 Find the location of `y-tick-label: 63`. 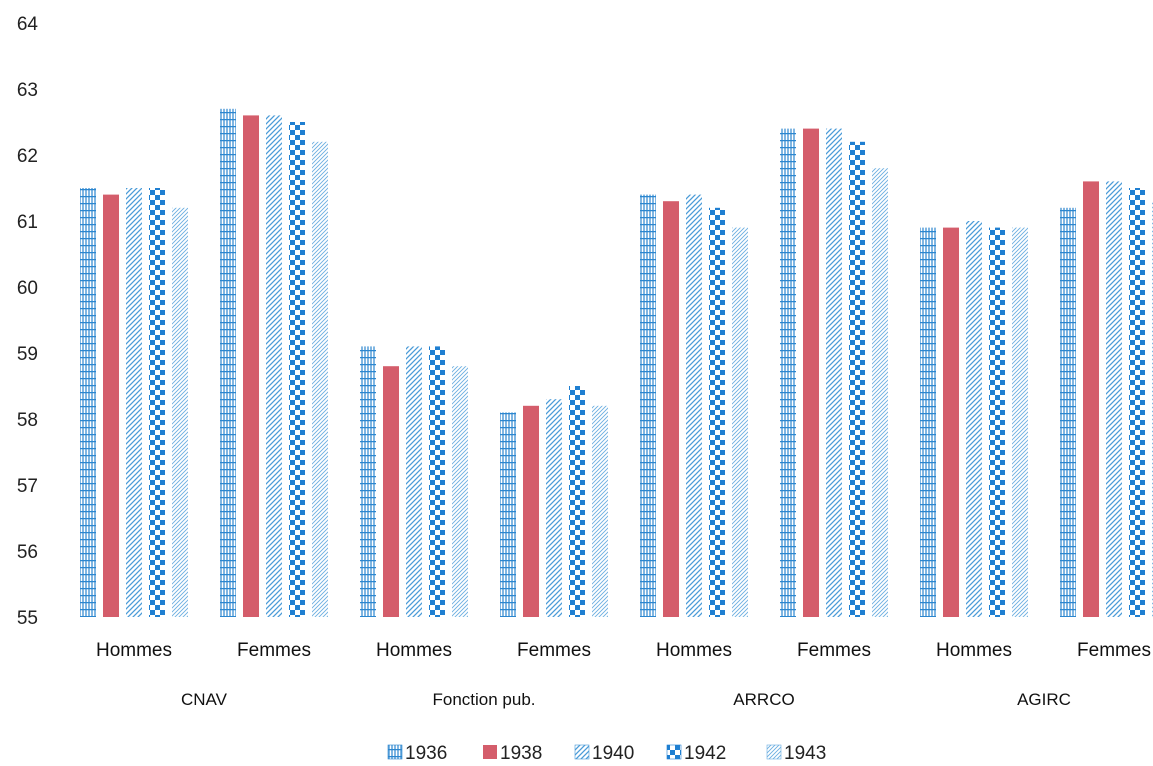

y-tick-label: 63 is located at coordinates (27, 90).